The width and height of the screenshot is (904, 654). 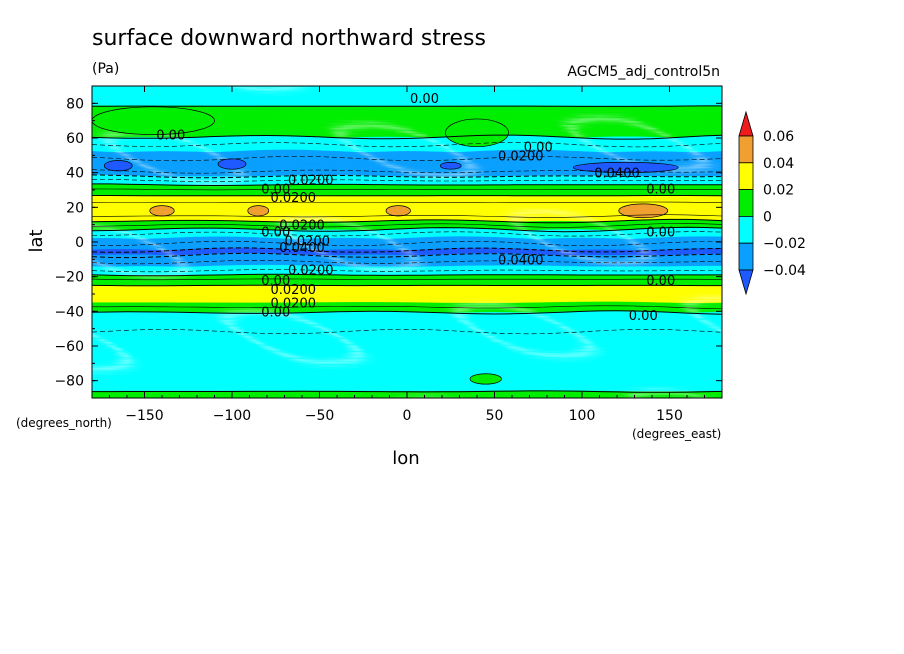 I want to click on x-tick-label: 0, so click(x=407, y=416).